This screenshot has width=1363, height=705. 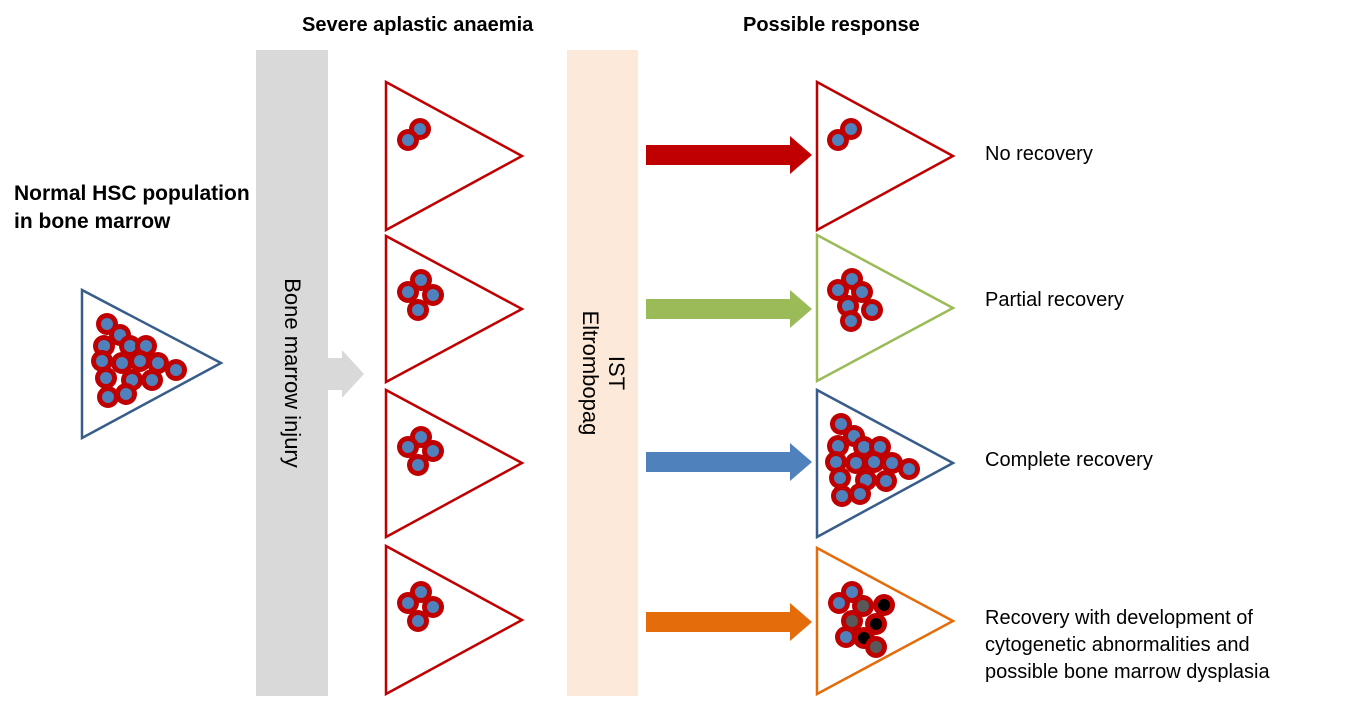 I want to click on response-label-no-recovery: No recovery, so click(x=1039, y=154).